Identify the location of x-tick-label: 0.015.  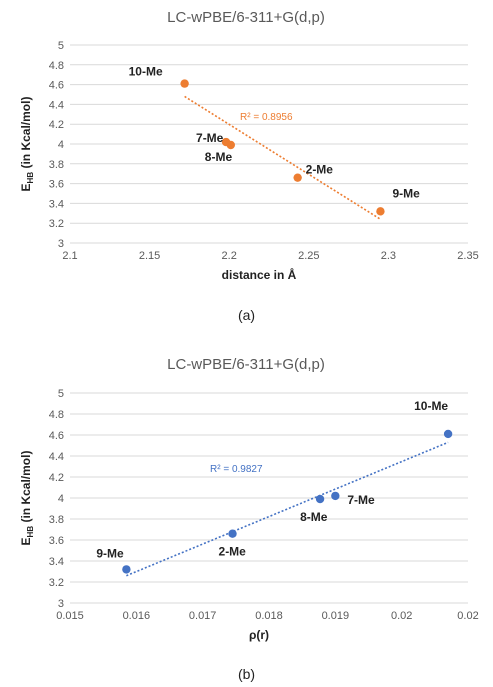
(70, 616).